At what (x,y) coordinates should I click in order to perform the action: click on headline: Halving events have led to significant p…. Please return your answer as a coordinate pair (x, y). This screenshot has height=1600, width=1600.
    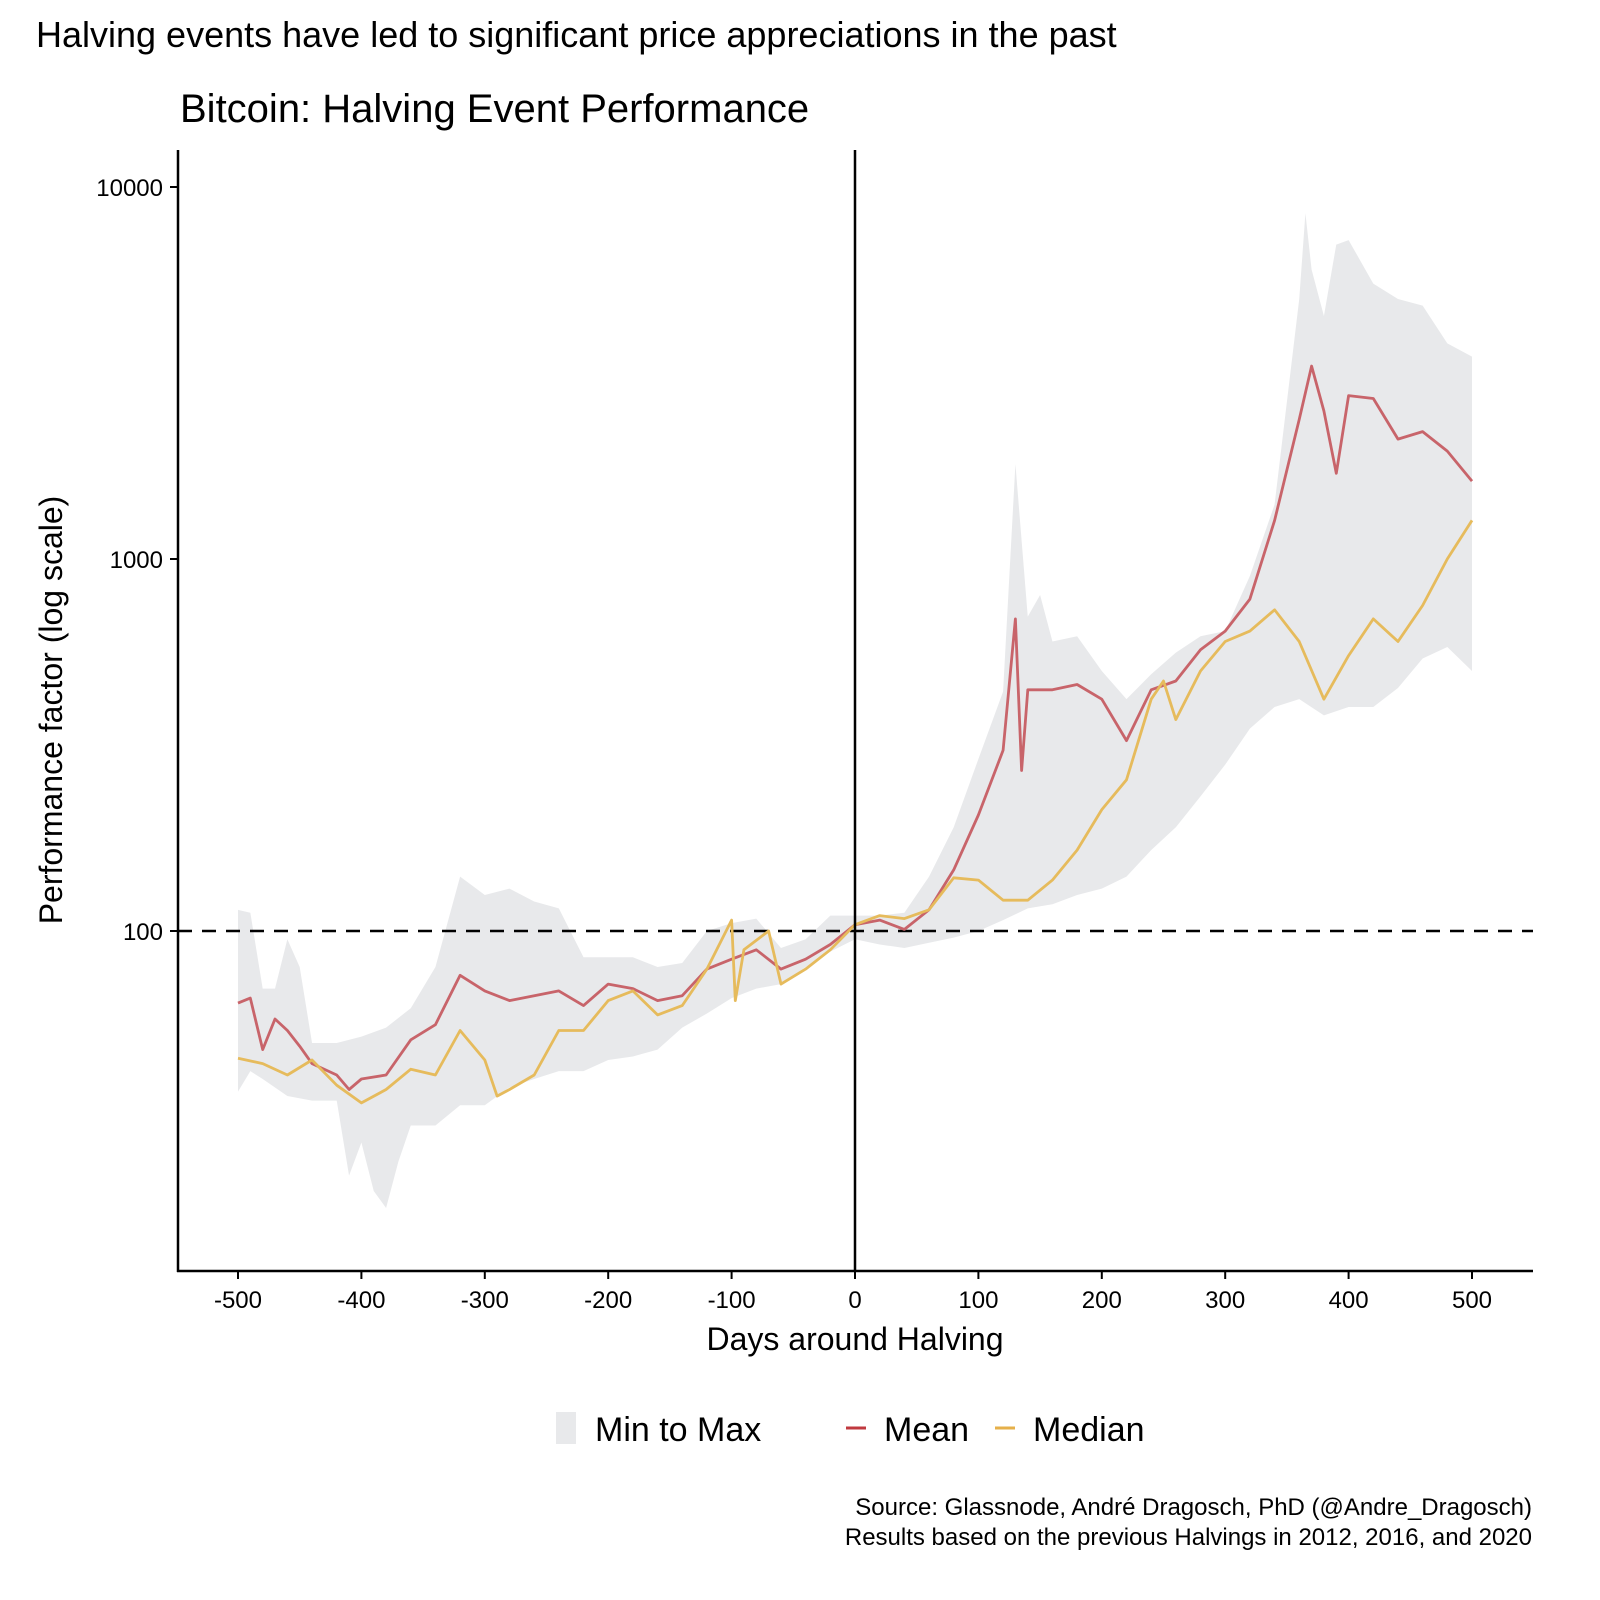
    Looking at the image, I should click on (576, 34).